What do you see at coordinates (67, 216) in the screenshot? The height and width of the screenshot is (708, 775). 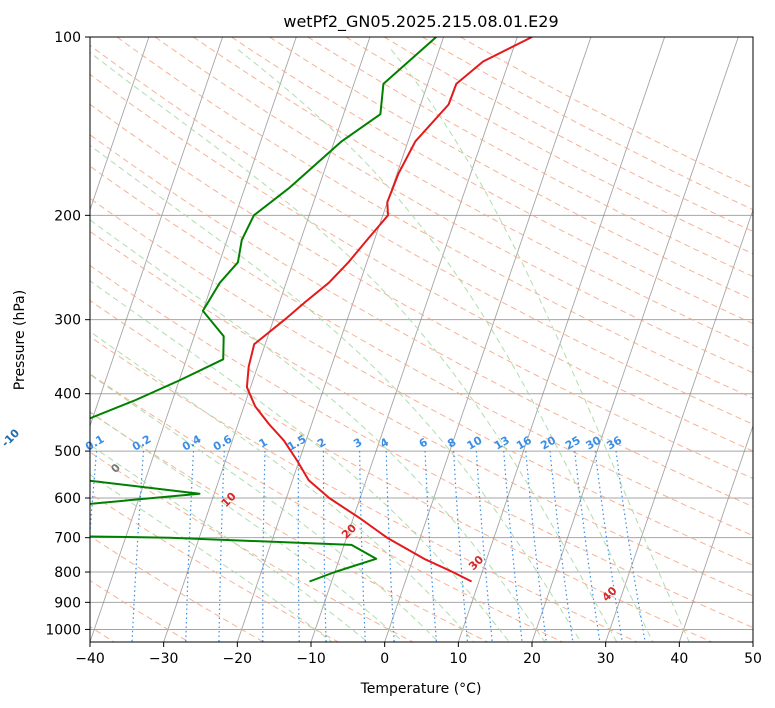 I see `y-tick-label: 200` at bounding box center [67, 216].